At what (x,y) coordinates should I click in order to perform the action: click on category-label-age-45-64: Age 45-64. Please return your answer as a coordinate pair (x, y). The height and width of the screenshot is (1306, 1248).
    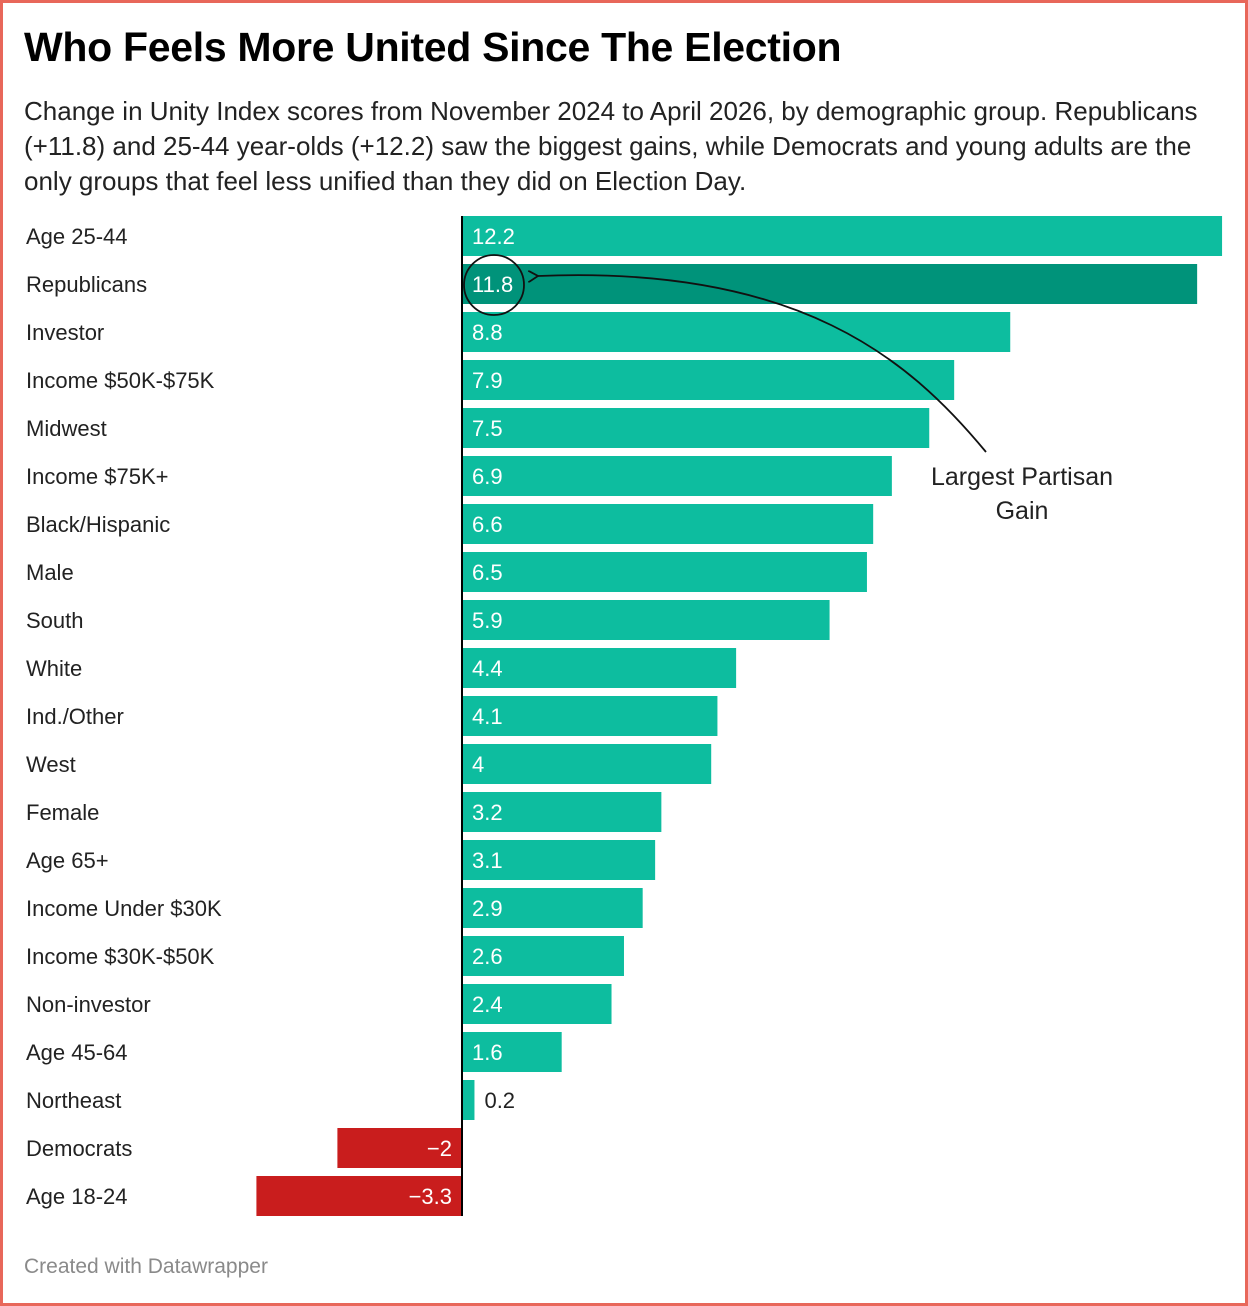
    Looking at the image, I should click on (77, 1052).